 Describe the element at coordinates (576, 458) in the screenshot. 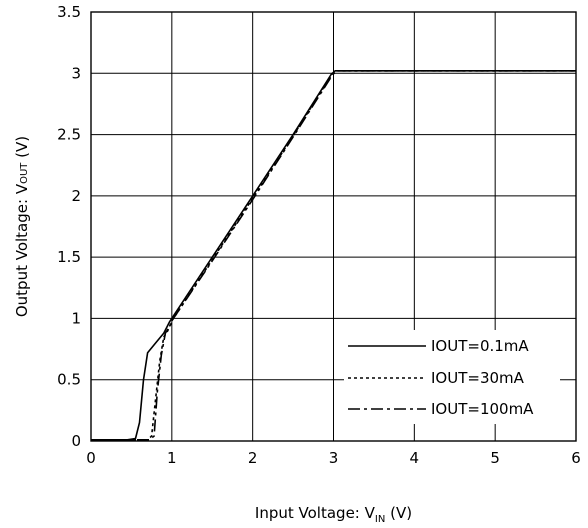

I see `x-tick-label: 6` at that location.